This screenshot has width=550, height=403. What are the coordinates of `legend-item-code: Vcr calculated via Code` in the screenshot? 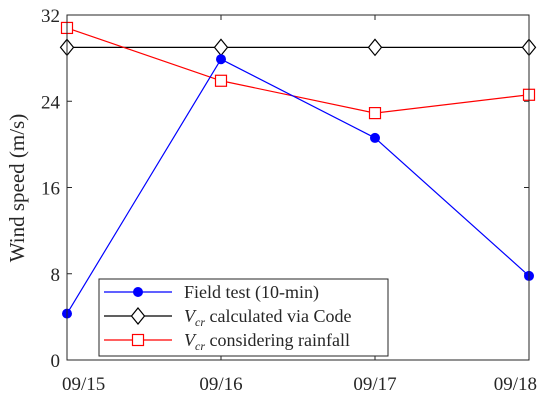 It's located at (227, 317).